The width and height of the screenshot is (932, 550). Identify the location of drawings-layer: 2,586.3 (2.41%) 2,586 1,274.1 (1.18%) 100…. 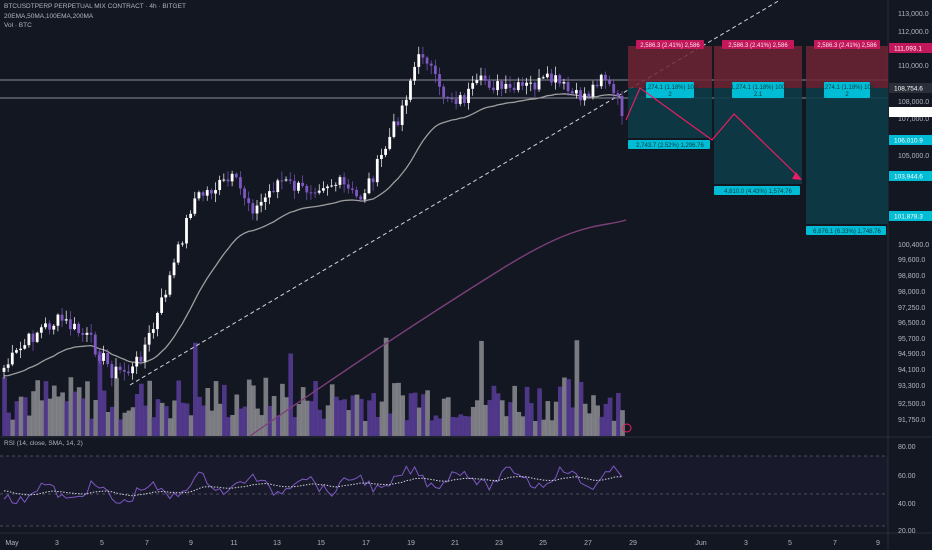
(756, 137).